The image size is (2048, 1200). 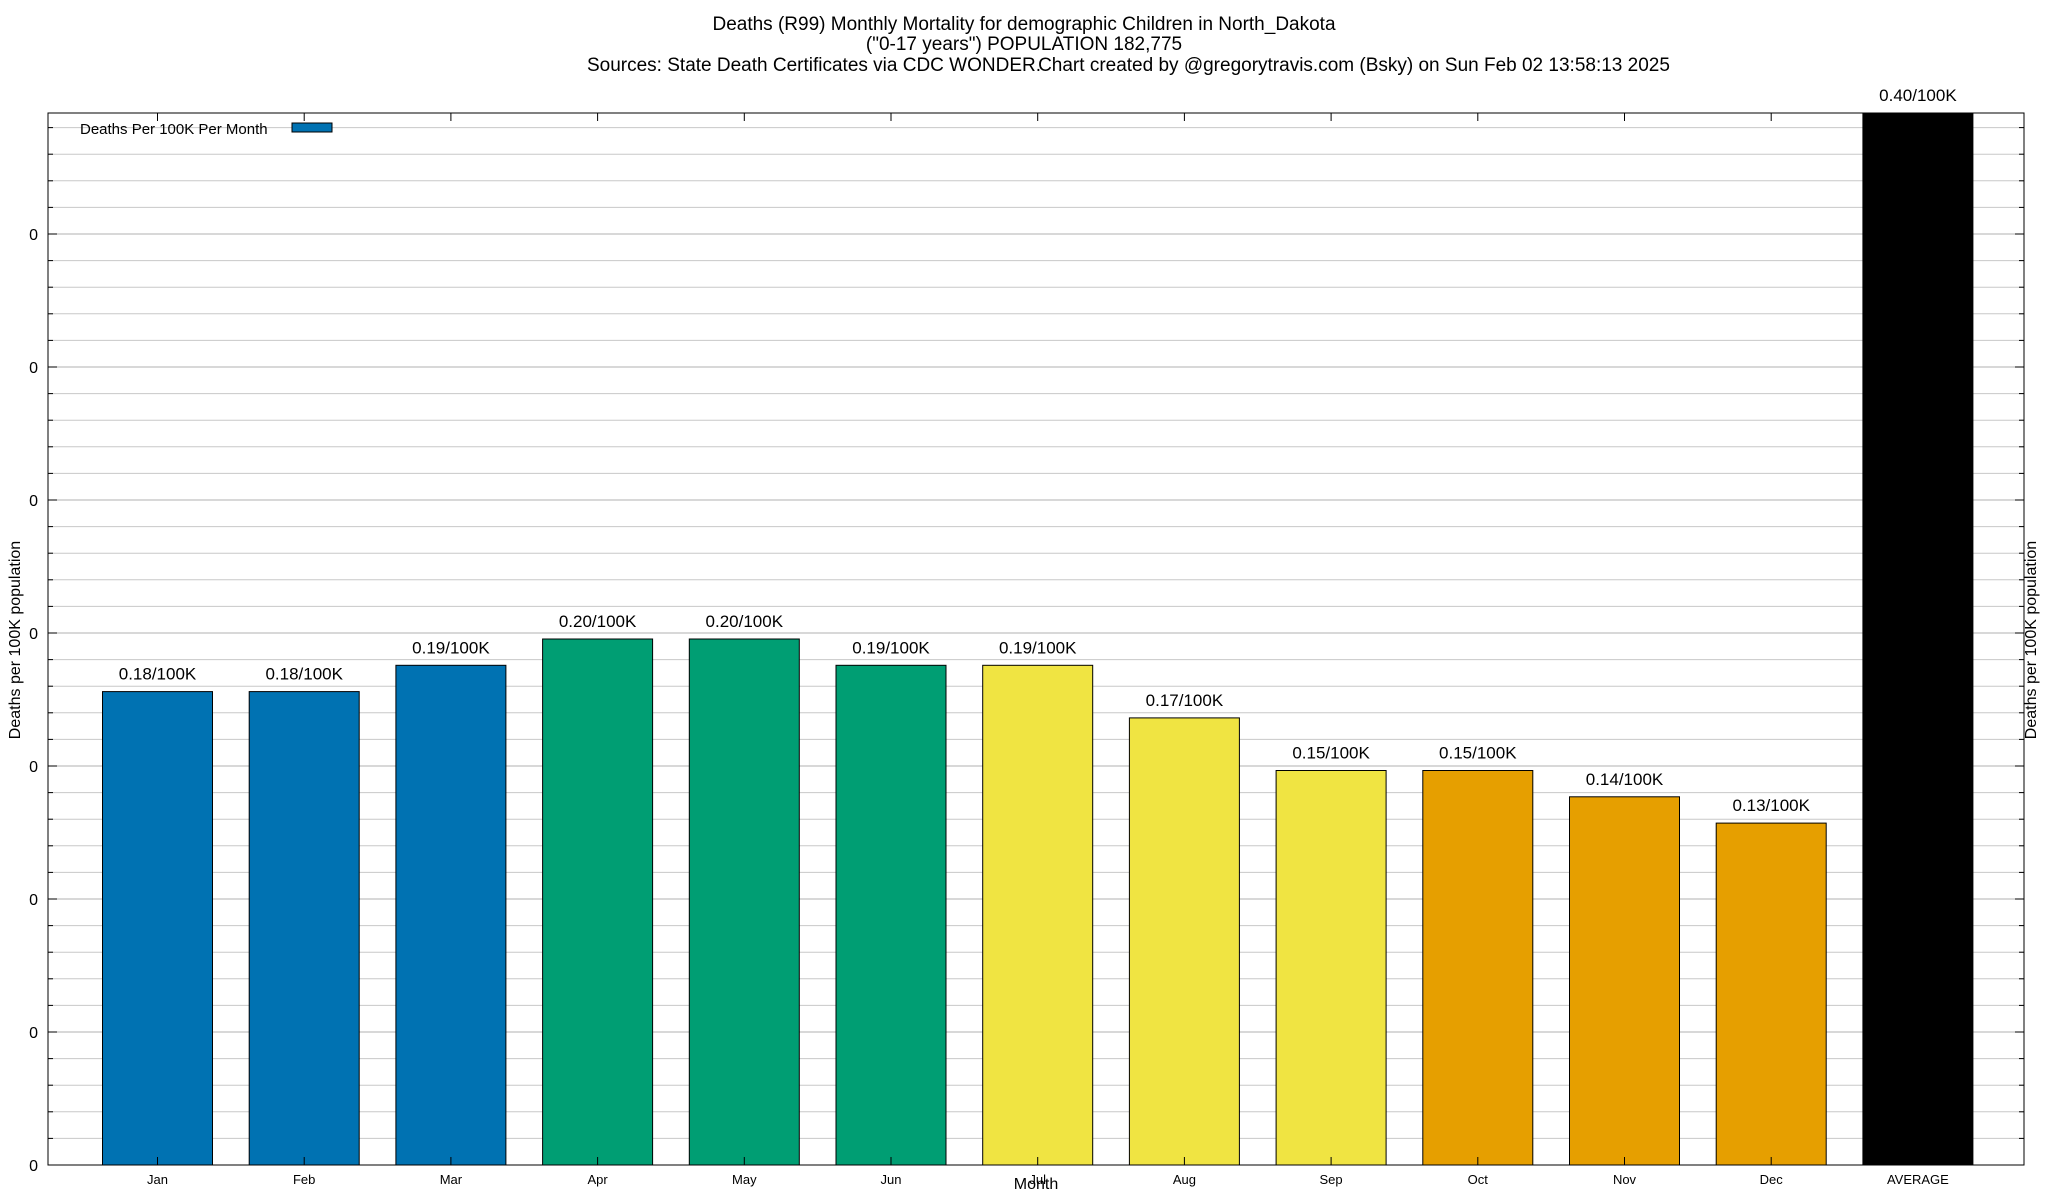 I want to click on x-tick-label: Nov, so click(x=1625, y=1179).